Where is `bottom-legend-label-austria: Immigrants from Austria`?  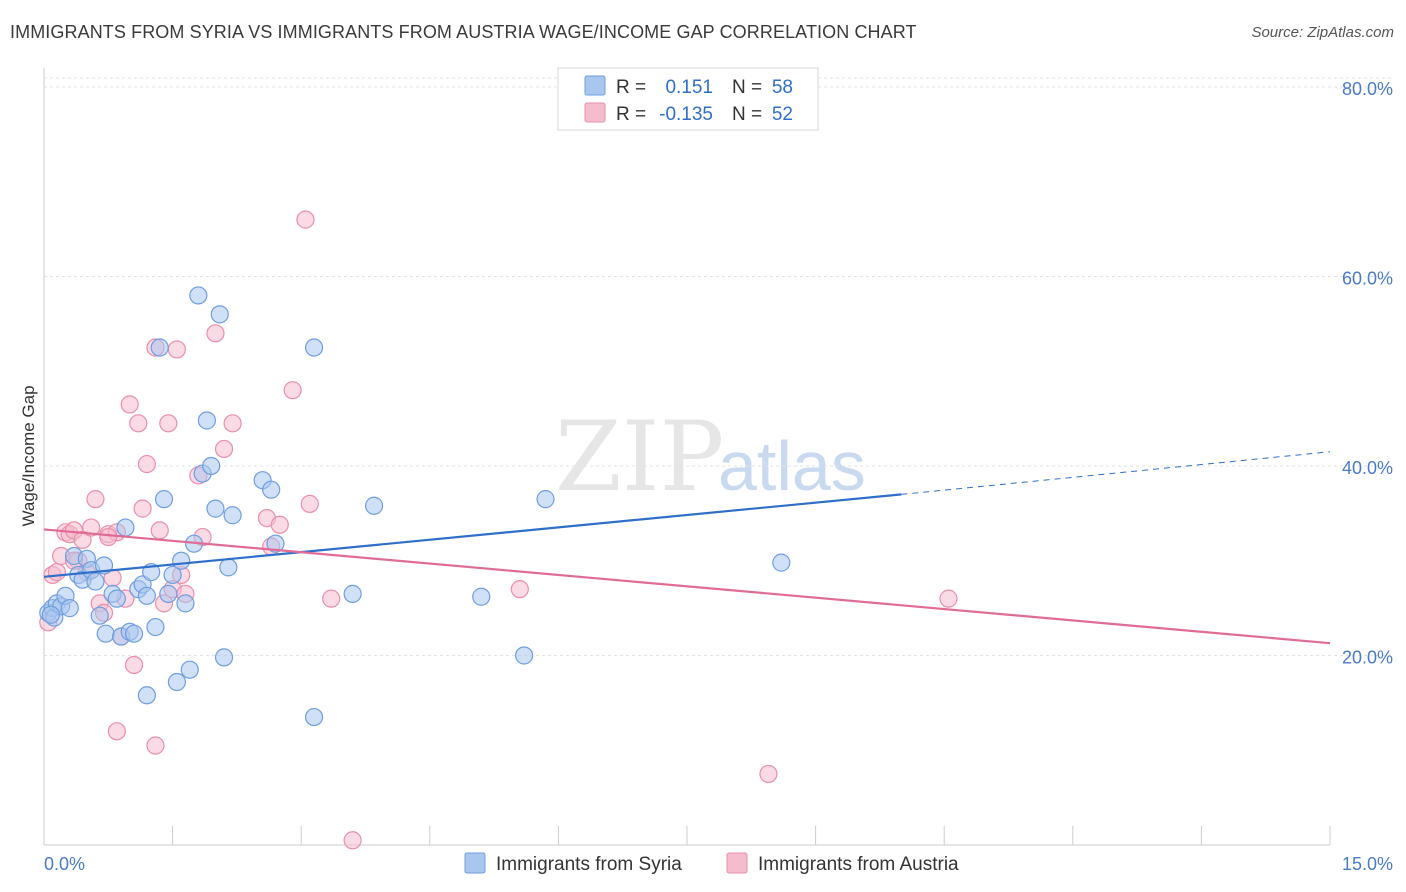
bottom-legend-label-austria: Immigrants from Austria is located at coordinates (858, 864).